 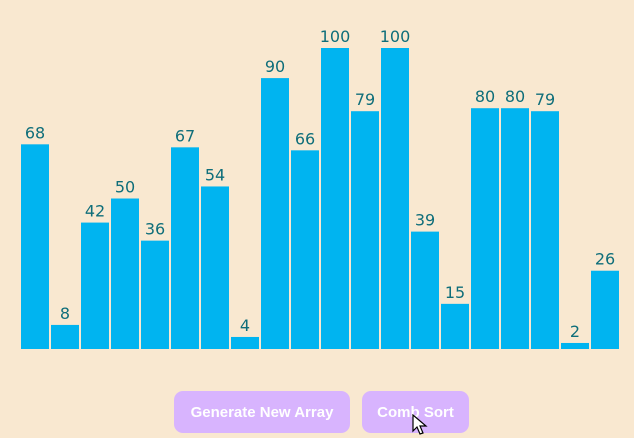 What do you see at coordinates (605, 259) in the screenshot?
I see `bar-value-label: 26` at bounding box center [605, 259].